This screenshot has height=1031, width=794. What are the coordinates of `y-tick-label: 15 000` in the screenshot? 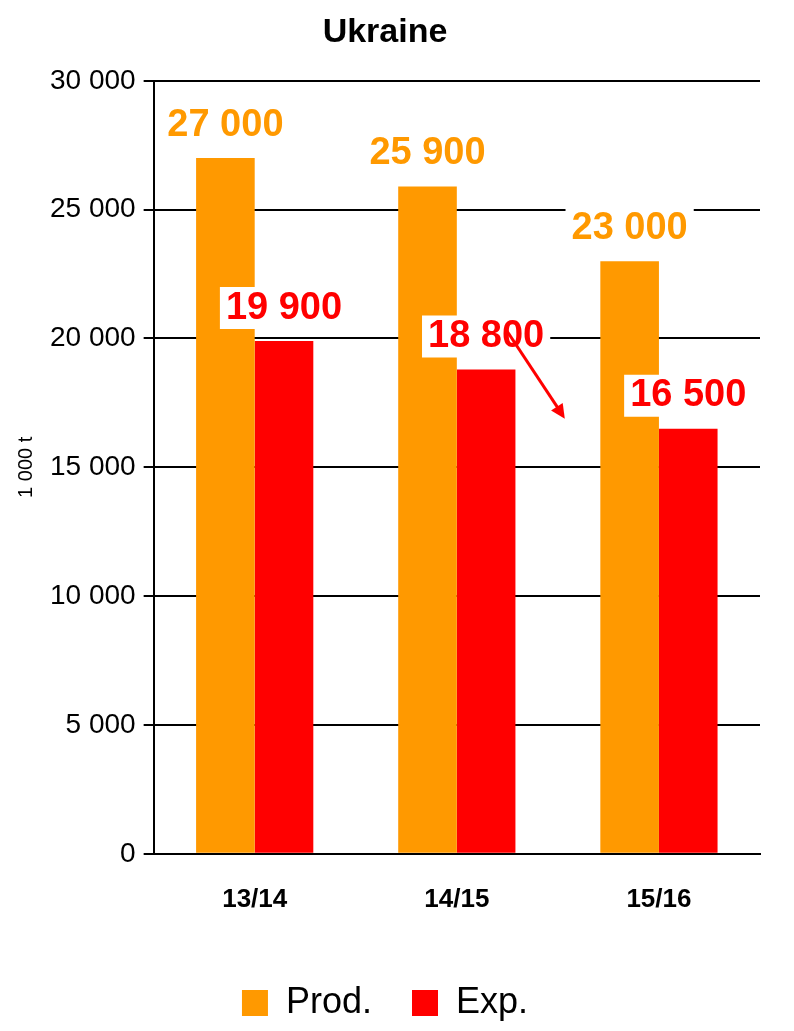 It's located at (93, 466).